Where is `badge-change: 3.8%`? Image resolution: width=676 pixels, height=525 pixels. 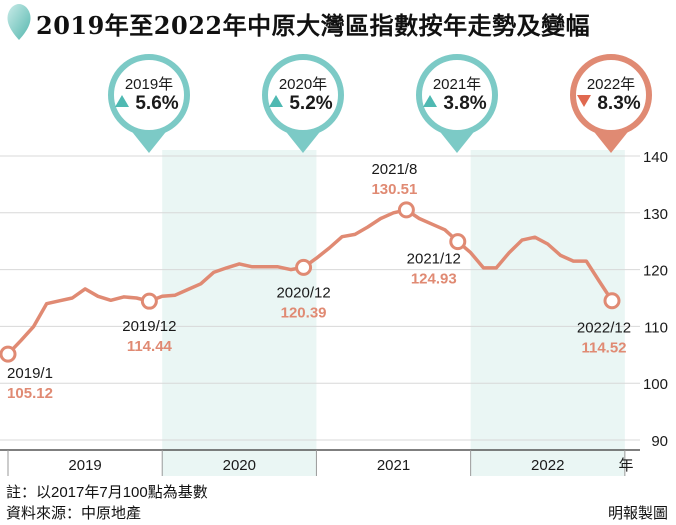 badge-change: 3.8% is located at coordinates (464, 103).